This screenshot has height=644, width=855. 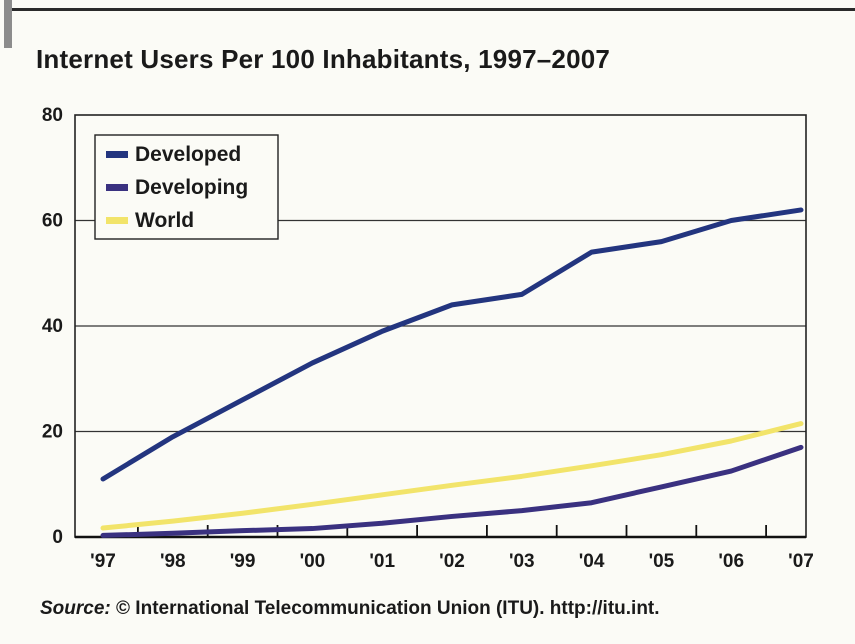 I want to click on series-line-world, so click(x=452, y=476).